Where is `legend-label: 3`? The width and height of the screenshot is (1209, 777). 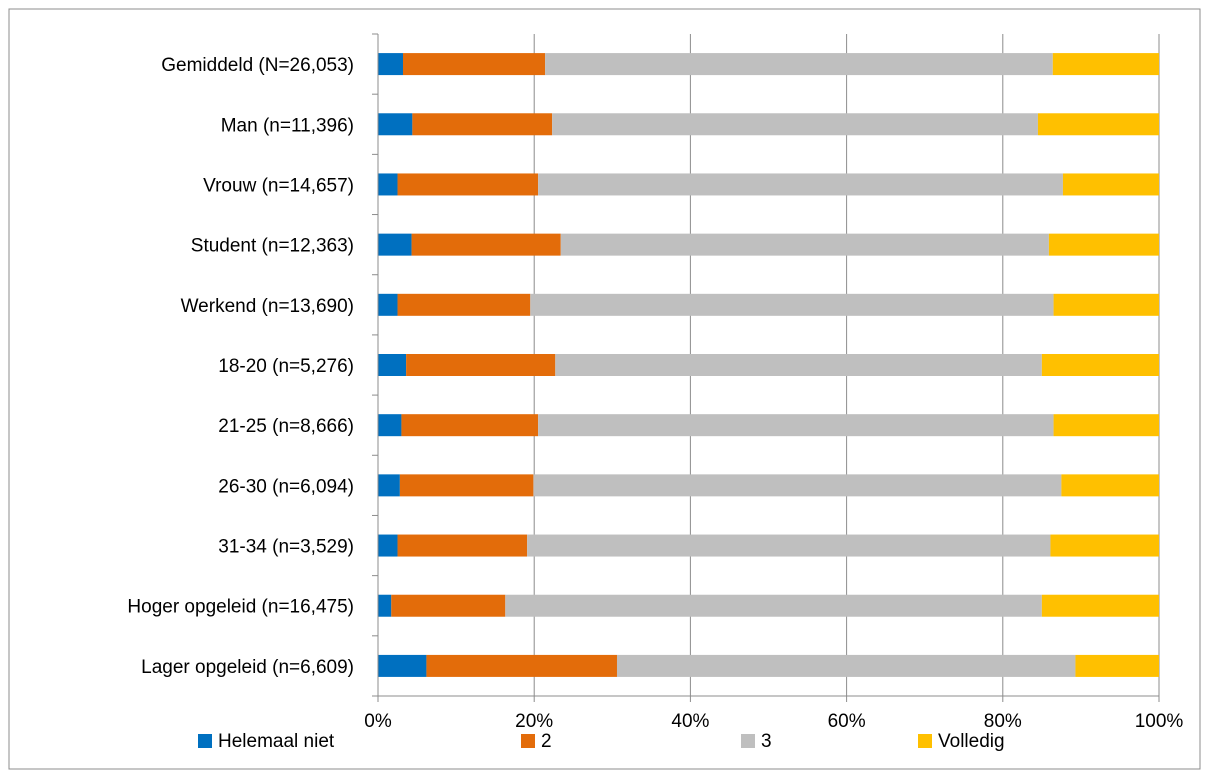
legend-label: 3 is located at coordinates (766, 741).